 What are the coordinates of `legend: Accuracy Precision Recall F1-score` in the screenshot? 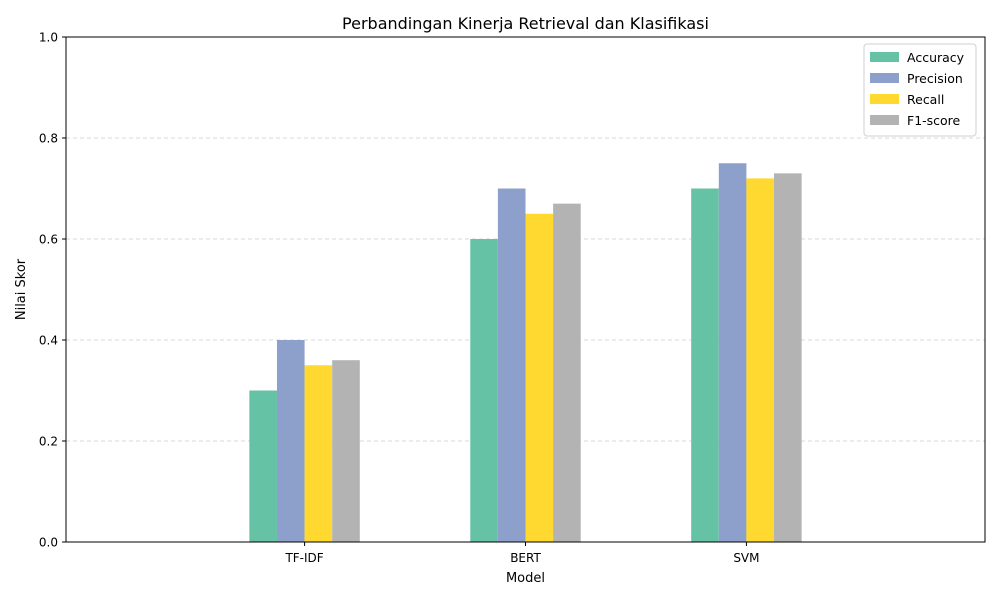 It's located at (920, 90).